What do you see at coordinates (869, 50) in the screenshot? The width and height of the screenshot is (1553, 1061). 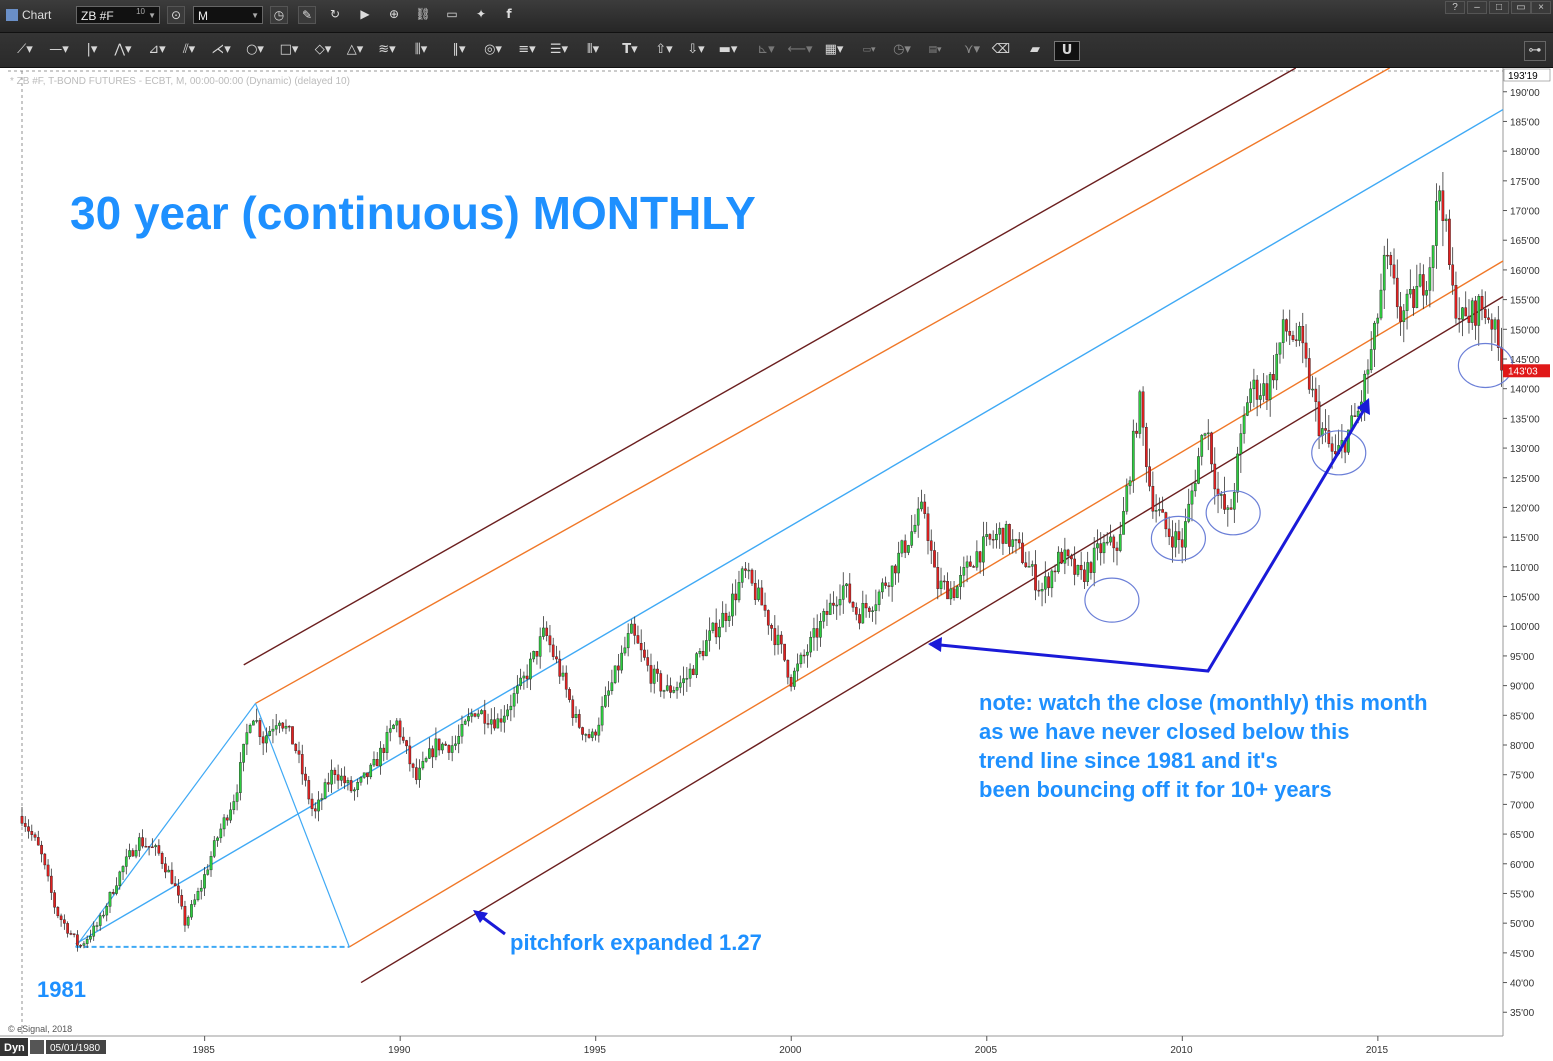 I see `mob-icon: ▭▾` at bounding box center [869, 50].